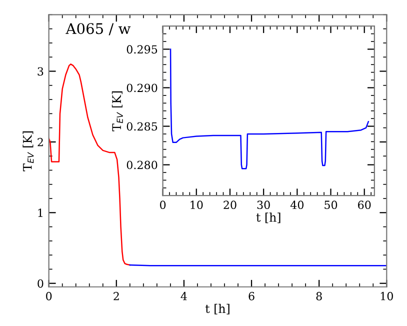  Describe the element at coordinates (40, 142) in the screenshot. I see `y-tick-label: 2` at that location.